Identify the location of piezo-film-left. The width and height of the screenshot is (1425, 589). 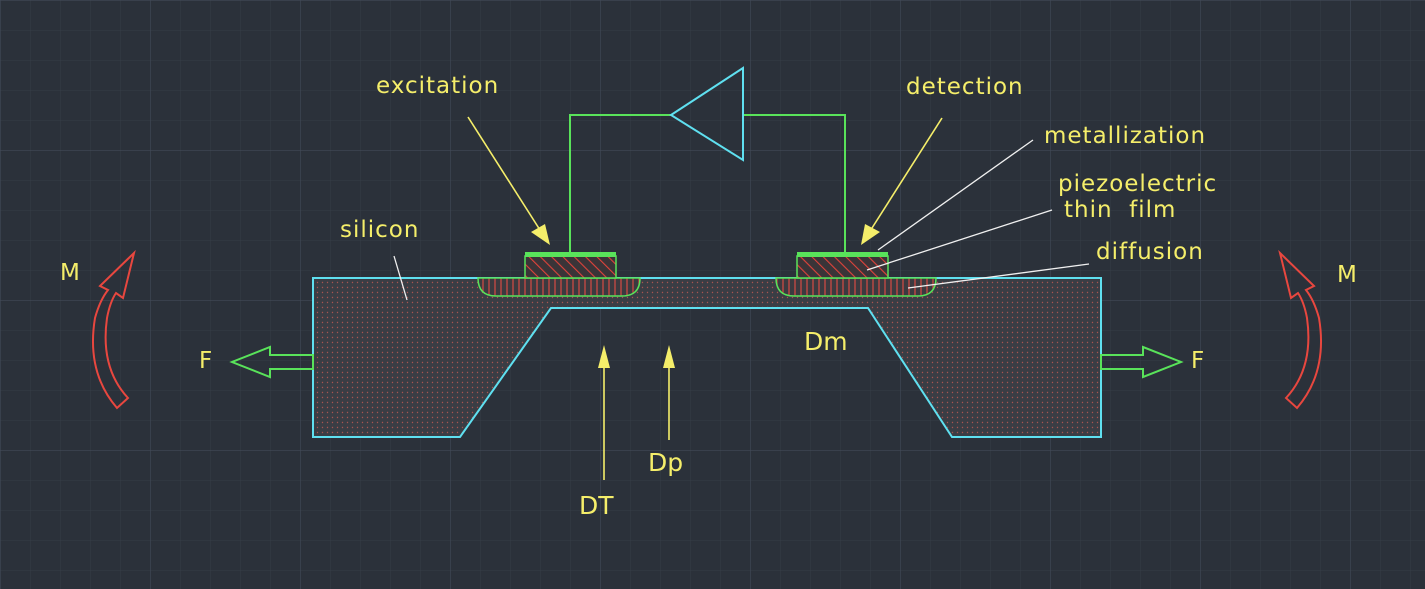
(570, 267).